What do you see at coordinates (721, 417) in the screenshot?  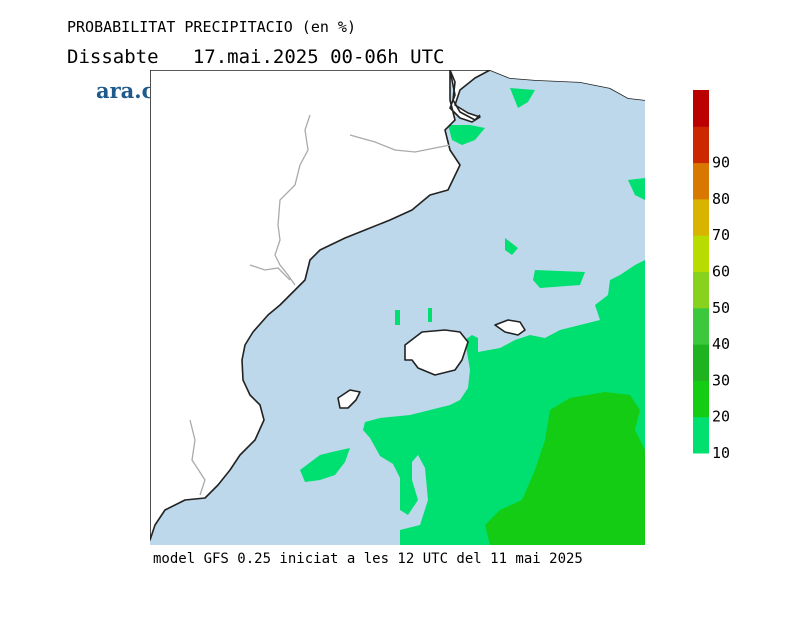 I see `legend-label: 20` at bounding box center [721, 417].